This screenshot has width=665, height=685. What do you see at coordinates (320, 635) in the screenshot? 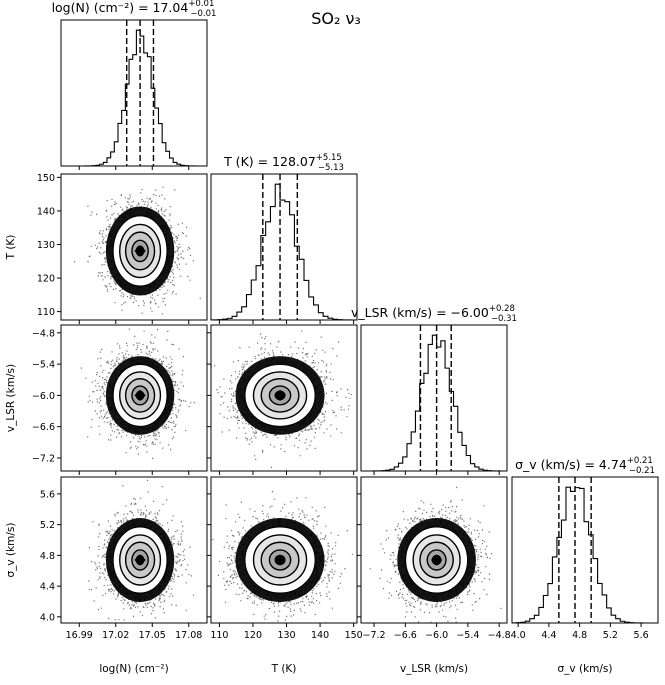
I see `xtick-label-T: 140` at bounding box center [320, 635].